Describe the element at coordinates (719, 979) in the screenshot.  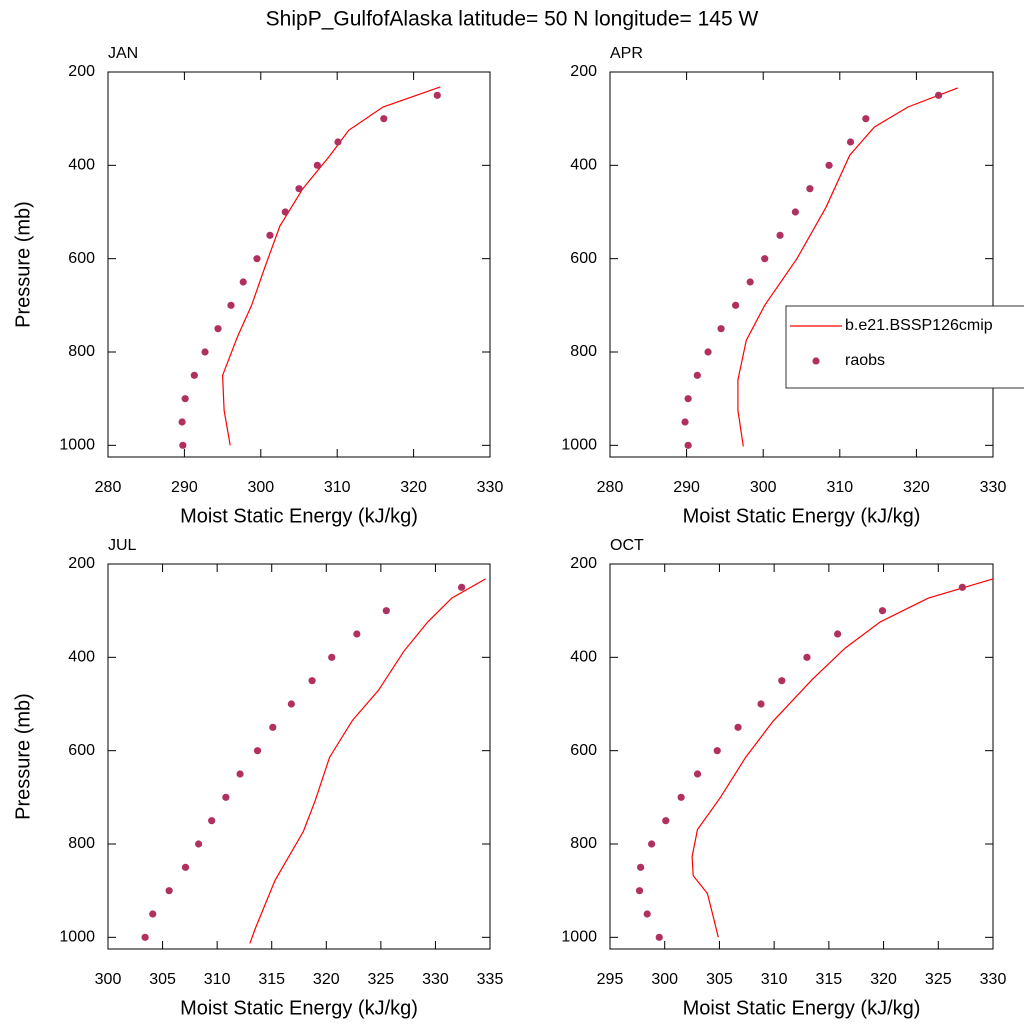
I see `x-tick-label: 305` at that location.